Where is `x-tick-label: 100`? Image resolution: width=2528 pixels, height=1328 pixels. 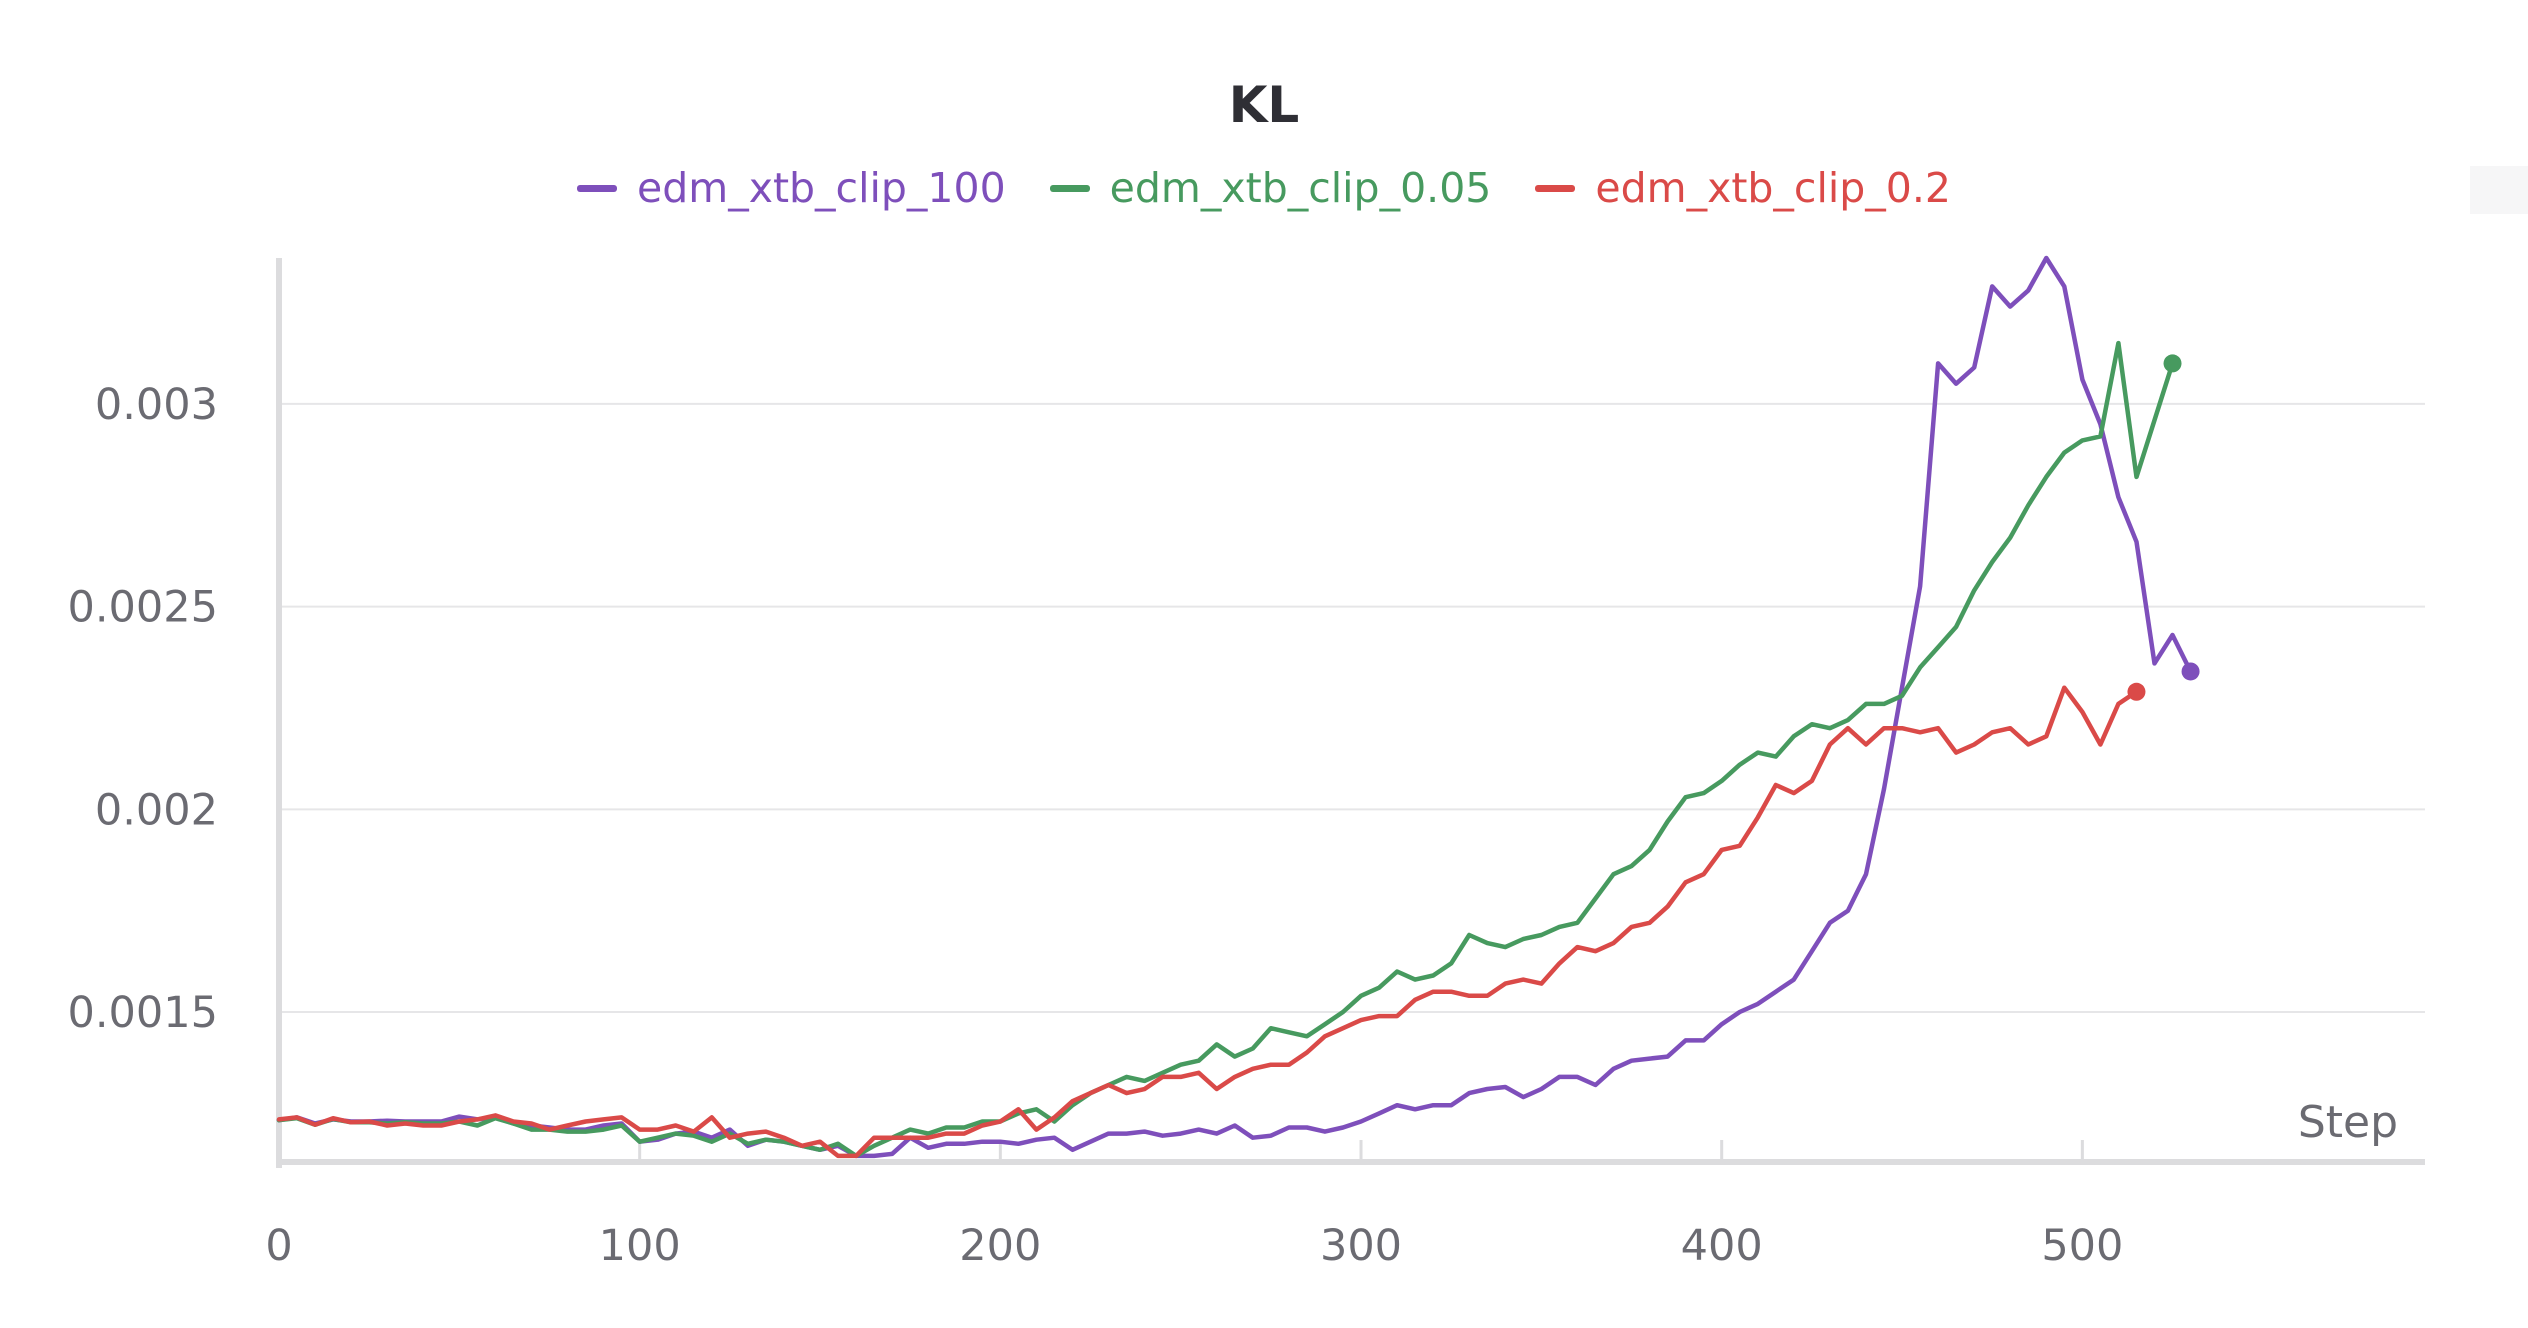 x-tick-label: 100 is located at coordinates (640, 1246).